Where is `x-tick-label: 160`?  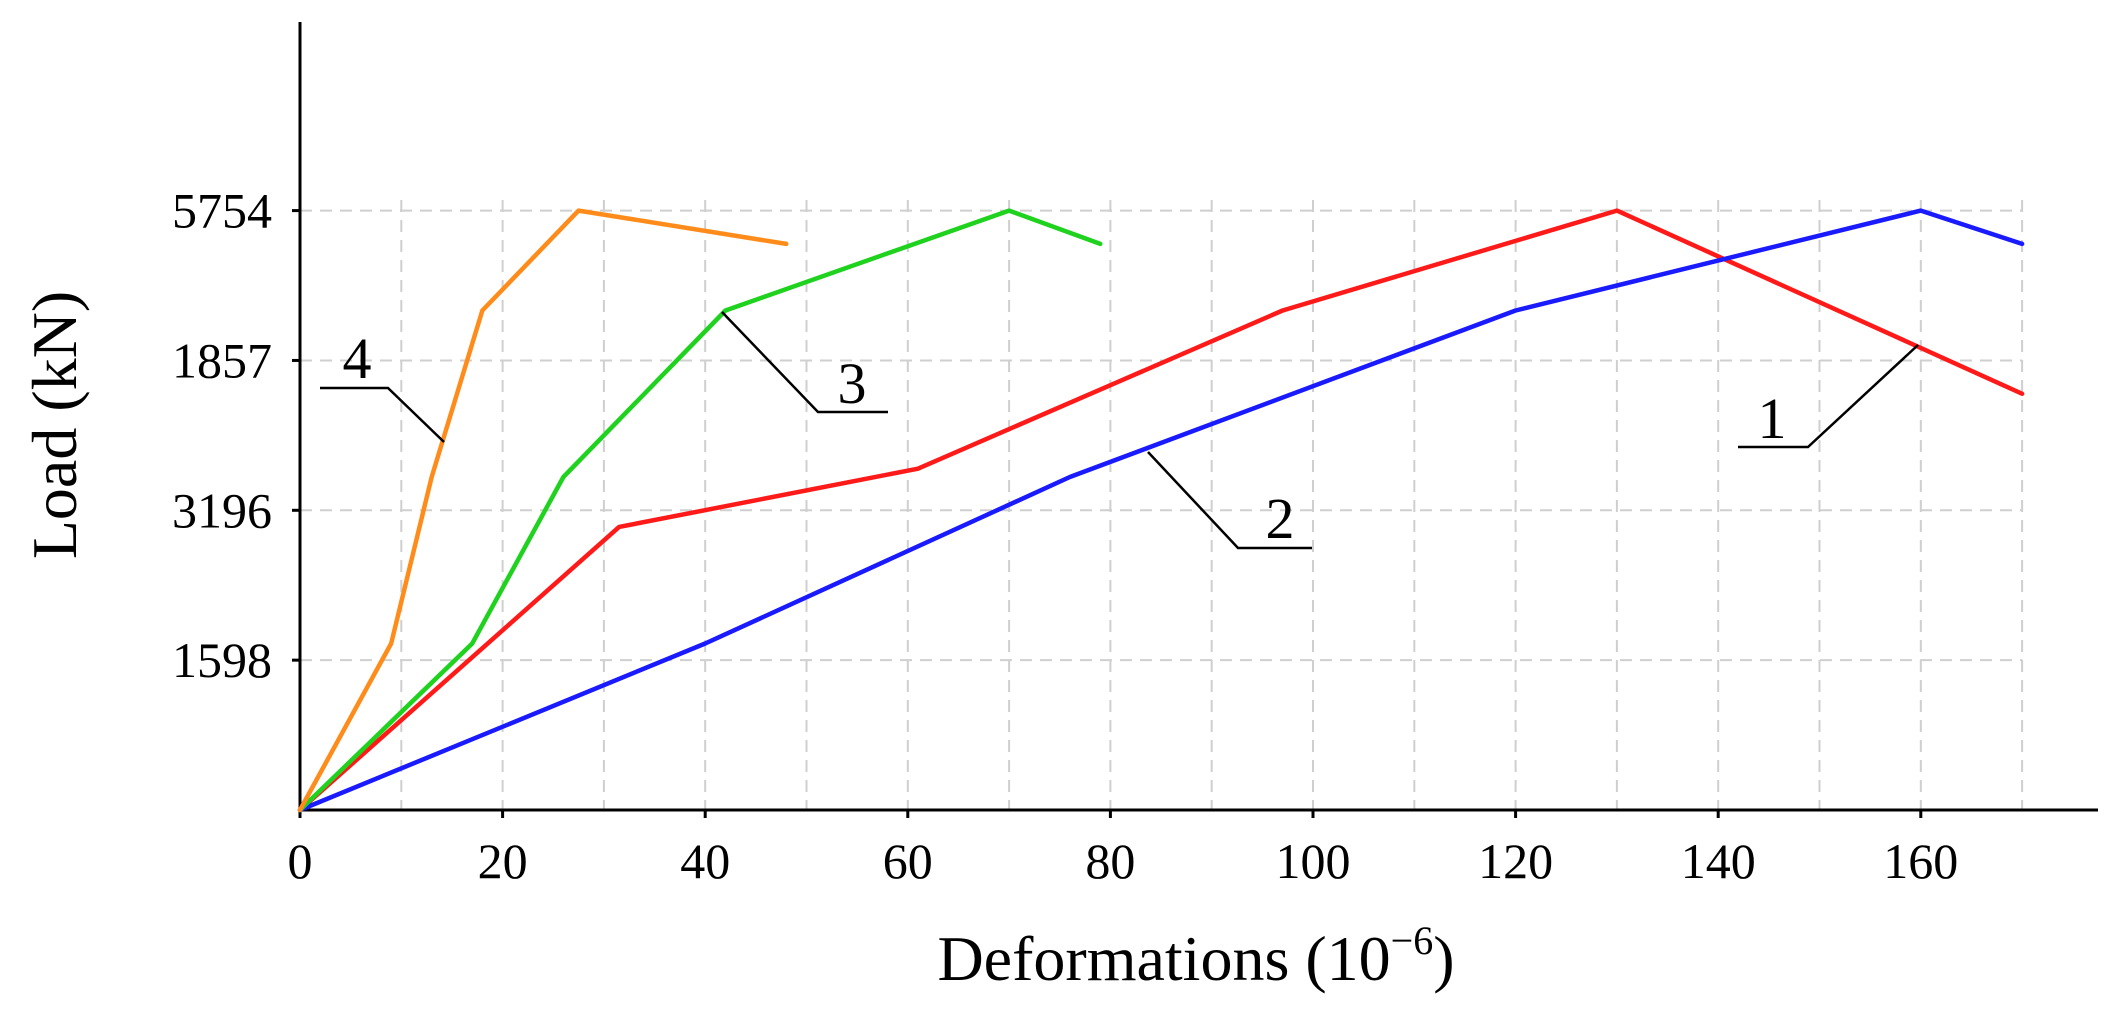 x-tick-label: 160 is located at coordinates (1920, 861).